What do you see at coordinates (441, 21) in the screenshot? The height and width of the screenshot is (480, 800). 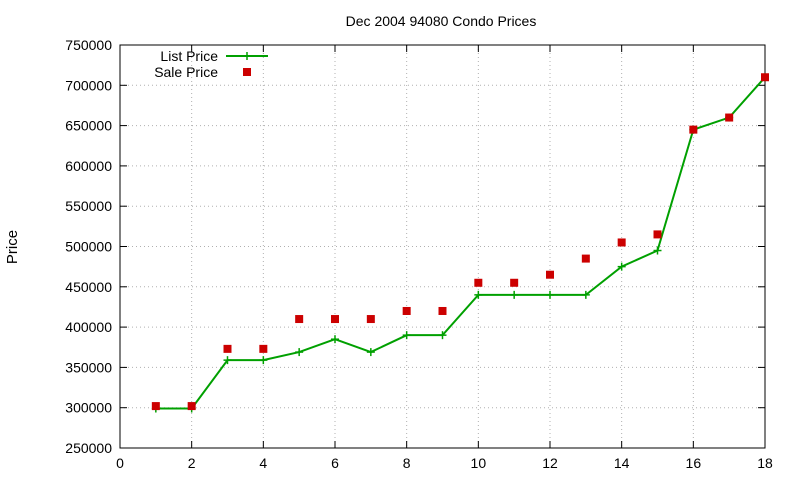 I see `chart-title: Dec 2004 94080 Condo Prices` at bounding box center [441, 21].